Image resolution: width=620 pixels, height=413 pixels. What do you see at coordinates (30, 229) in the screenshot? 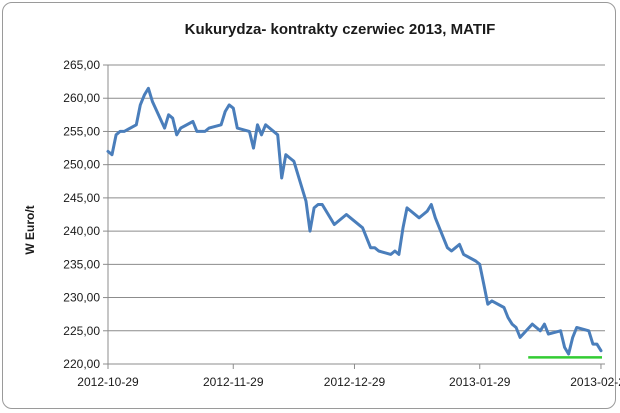
I see `y-axis-label: W Euro/t` at bounding box center [30, 229].